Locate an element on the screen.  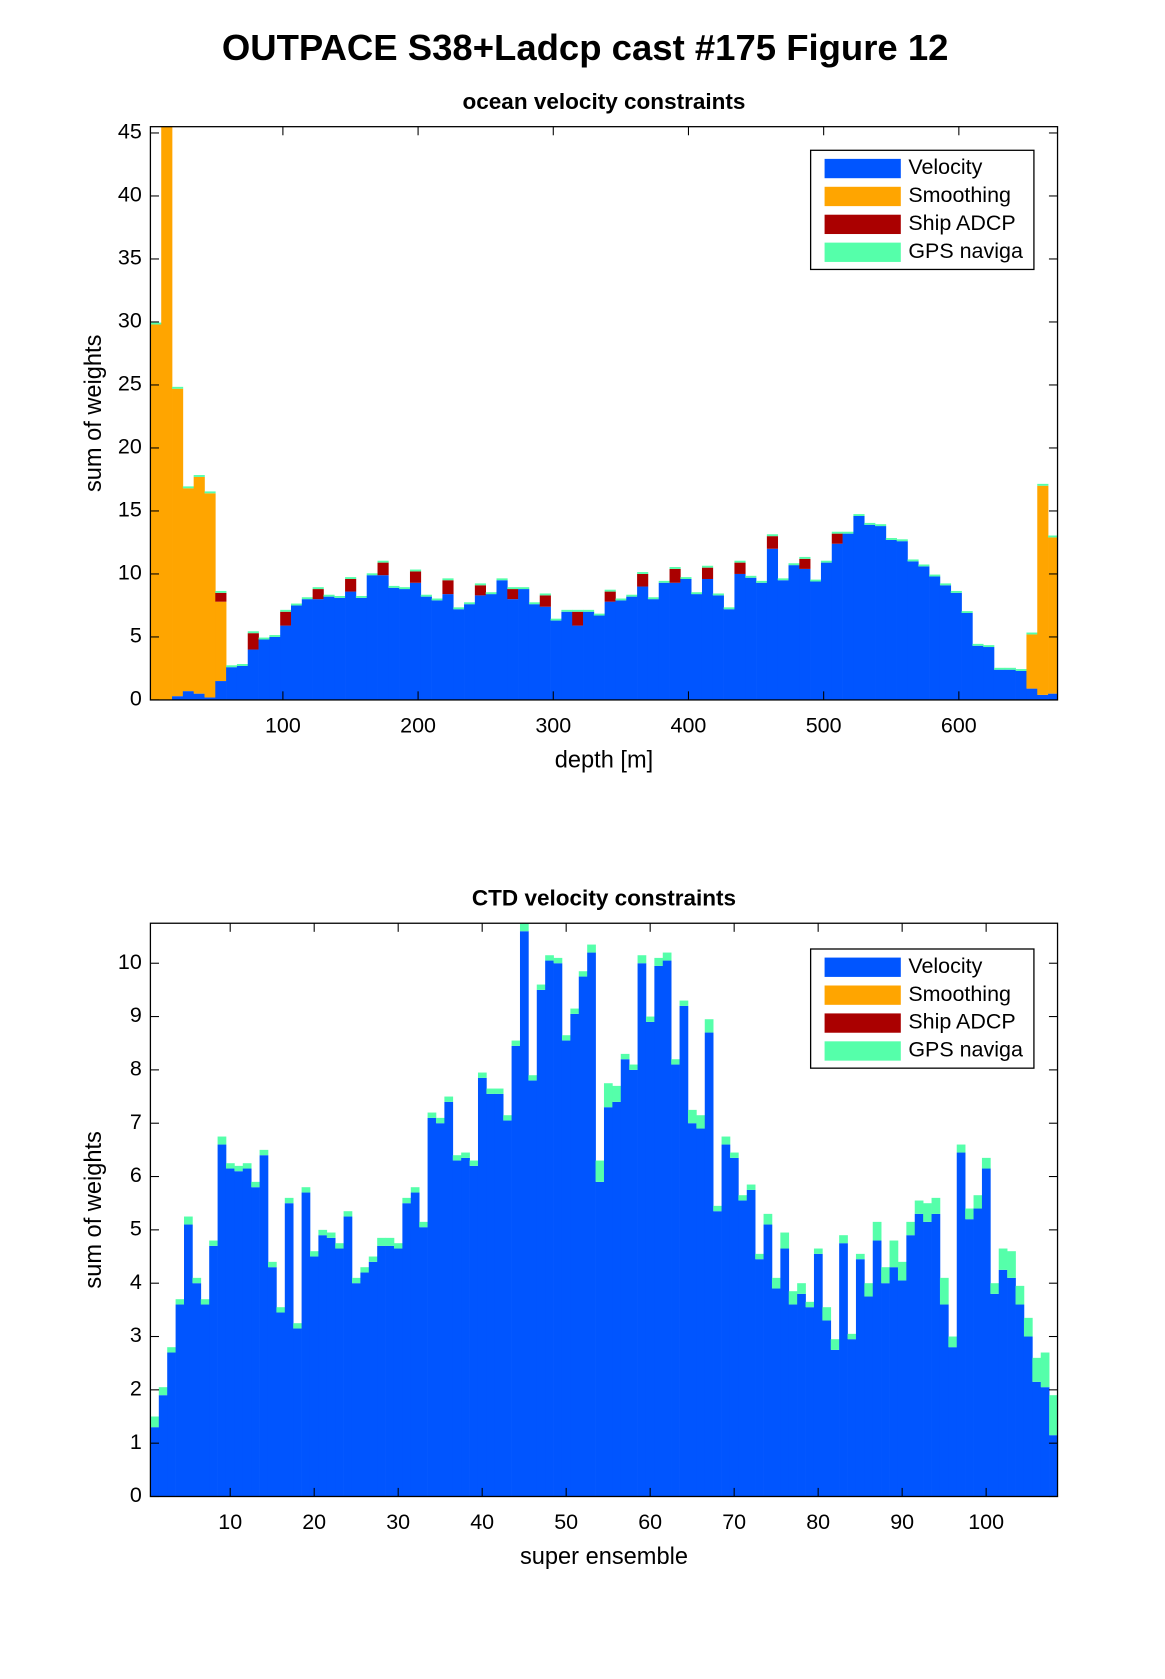
x-tick-label: 50 is located at coordinates (566, 1522).